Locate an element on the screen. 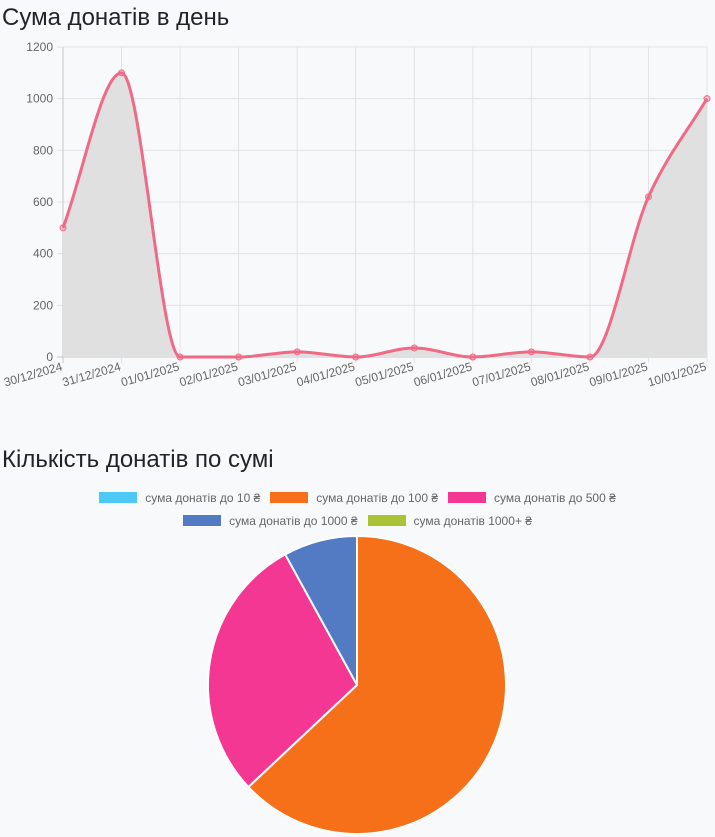  legend-label: сума донатів до 1000 ₴ is located at coordinates (293, 520).